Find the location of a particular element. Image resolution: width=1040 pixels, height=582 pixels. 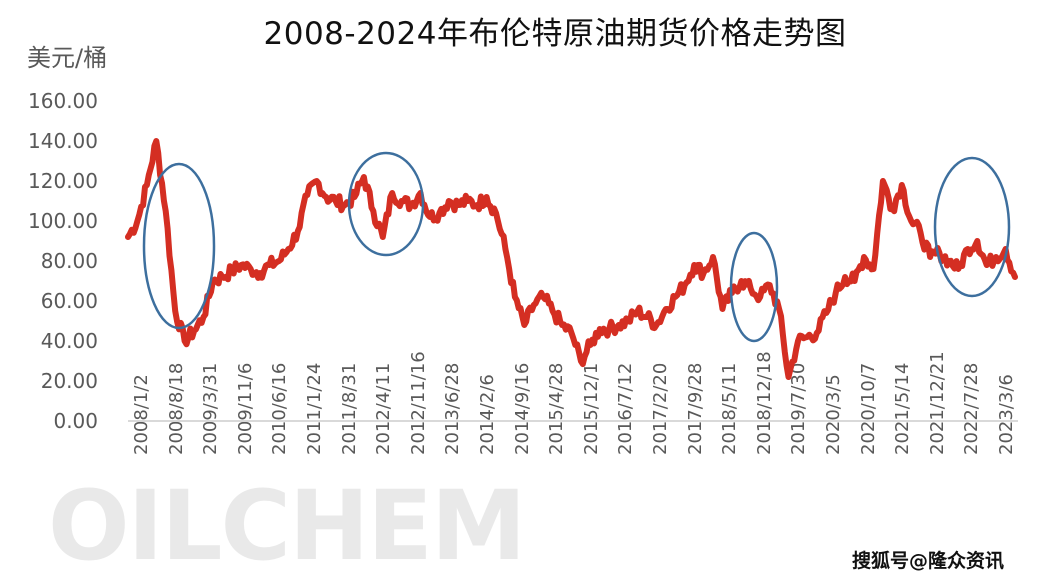

y-tick-label: 60.00 is located at coordinates (69, 301).